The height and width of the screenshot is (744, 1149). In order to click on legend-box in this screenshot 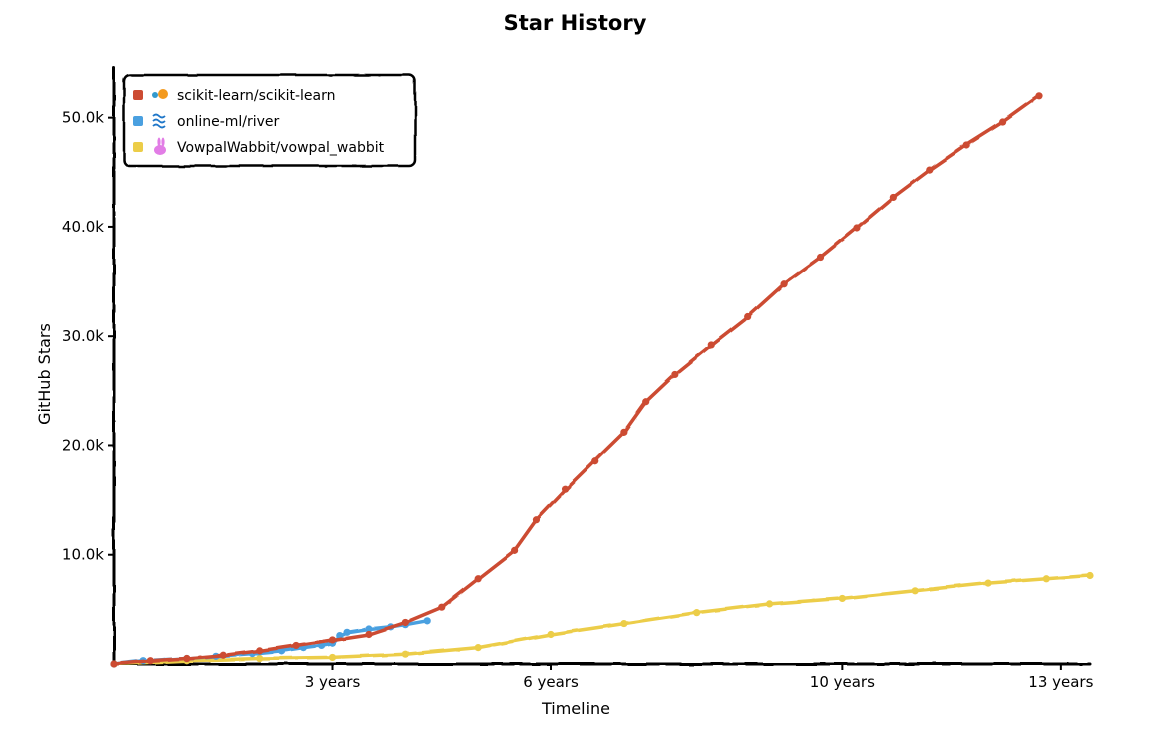, I will do `click(269, 120)`.